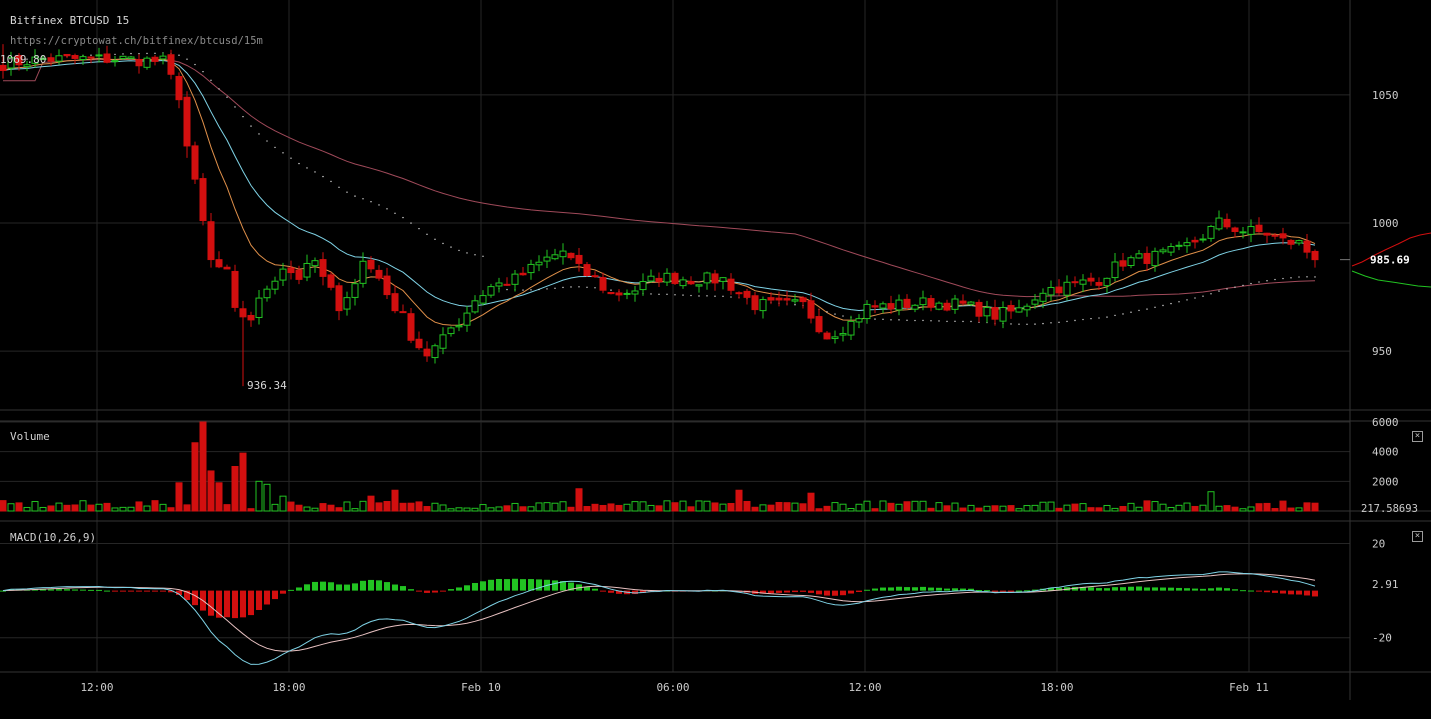  Describe the element at coordinates (659, 612) in the screenshot. I see `macd-signal-line` at that location.